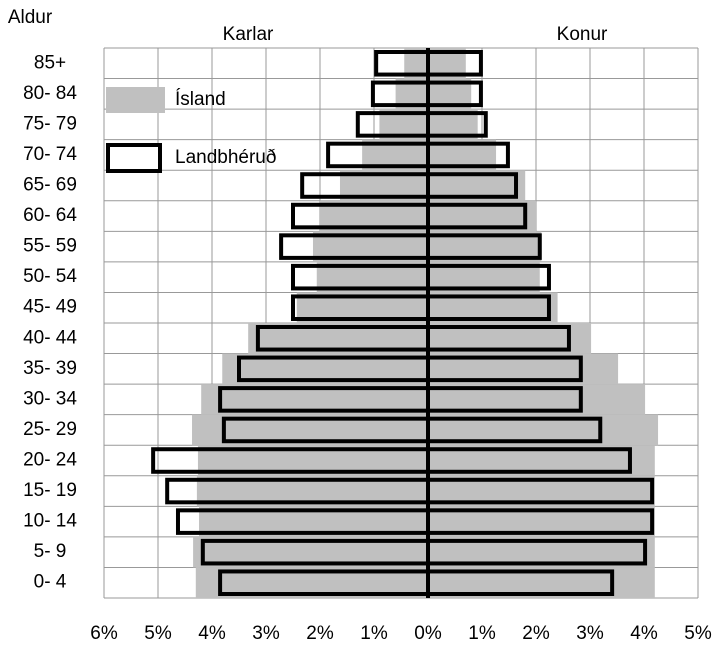  Describe the element at coordinates (50, 123) in the screenshot. I see `y-tick-label: 75- 79` at that location.